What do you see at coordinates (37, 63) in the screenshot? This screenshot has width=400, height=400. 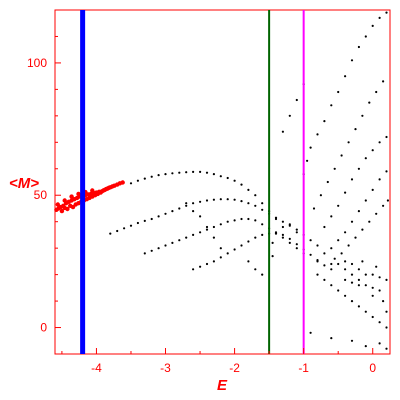 I see `y-tick-label: 100` at bounding box center [37, 63].